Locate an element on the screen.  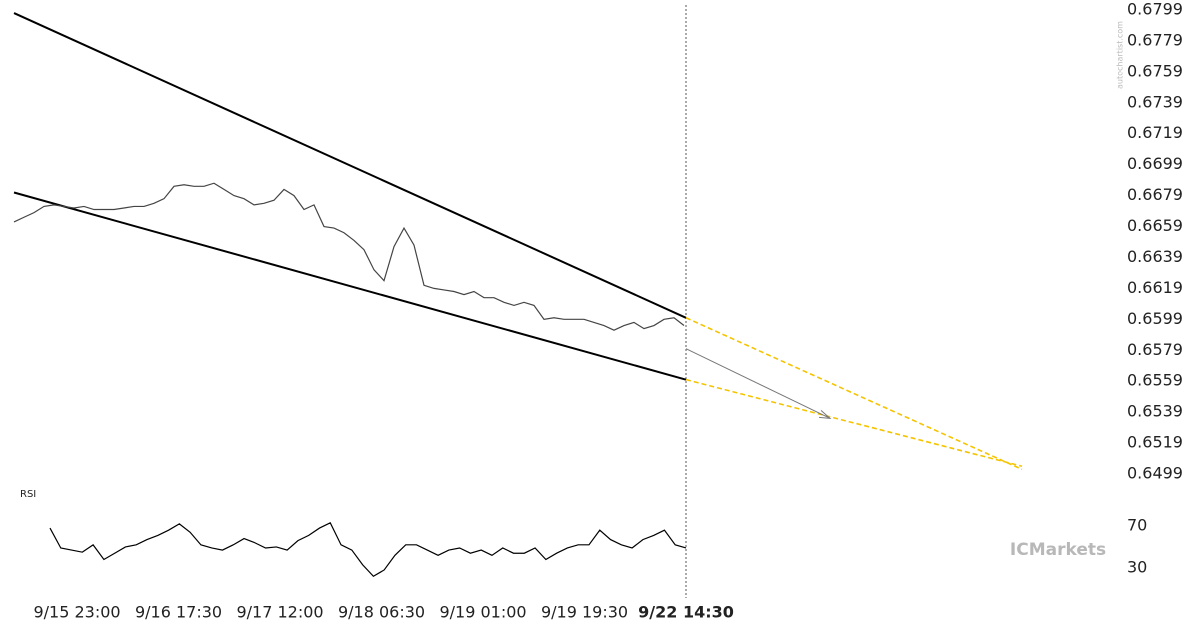
y-tick-label: 0.6679 is located at coordinates (1155, 194).